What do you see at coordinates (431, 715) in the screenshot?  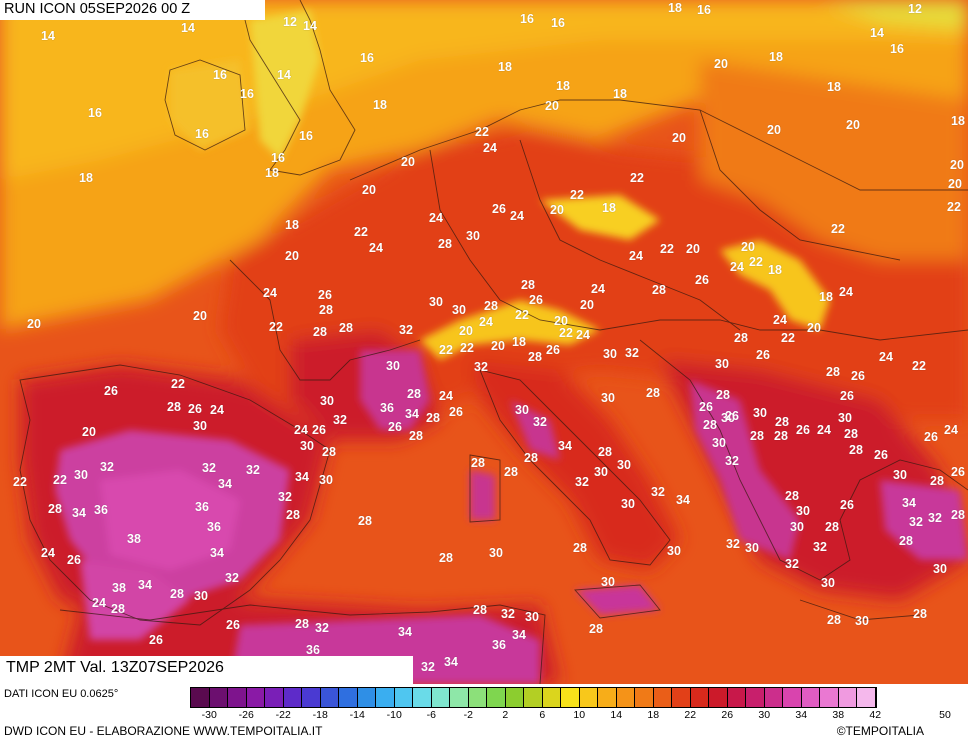 I see `color-scale-tick: -6` at bounding box center [431, 715].